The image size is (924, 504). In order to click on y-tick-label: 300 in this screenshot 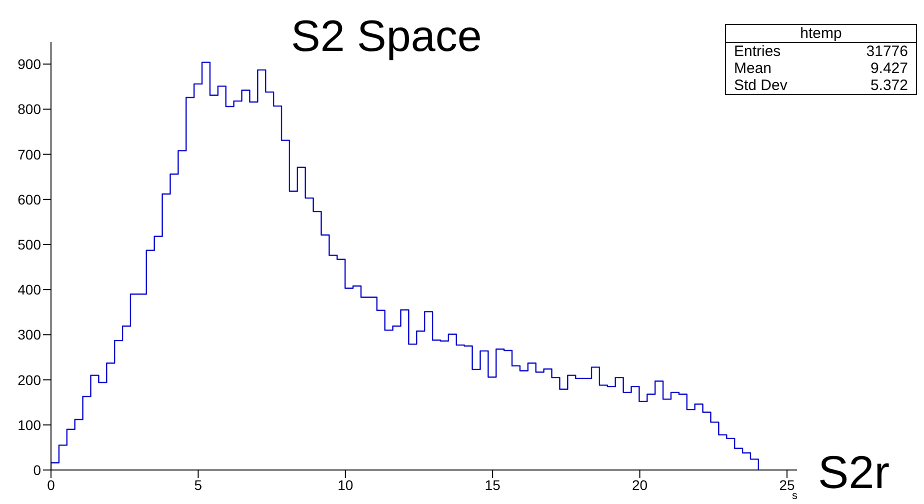, I will do `click(30, 334)`.